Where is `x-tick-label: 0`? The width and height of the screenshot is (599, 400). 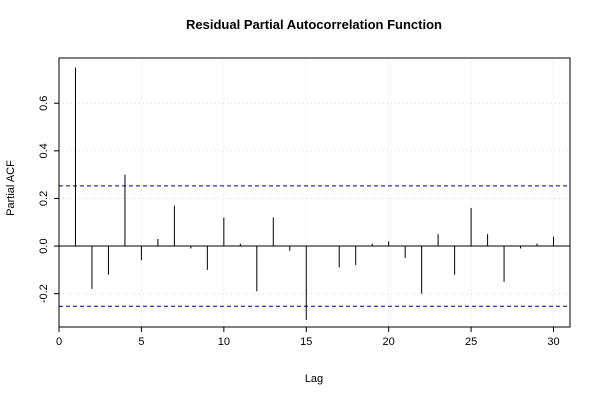 x-tick-label: 0 is located at coordinates (59, 342).